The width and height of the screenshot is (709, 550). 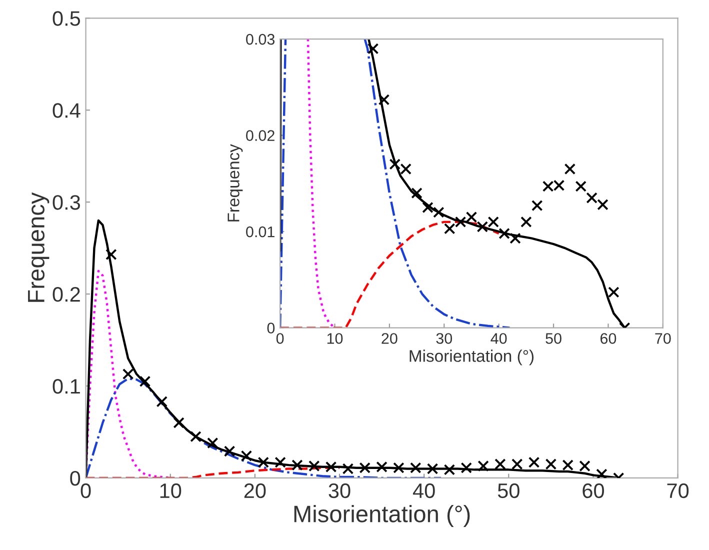 What do you see at coordinates (66, 202) in the screenshot?
I see `y-tick-label: 0.3` at bounding box center [66, 202].